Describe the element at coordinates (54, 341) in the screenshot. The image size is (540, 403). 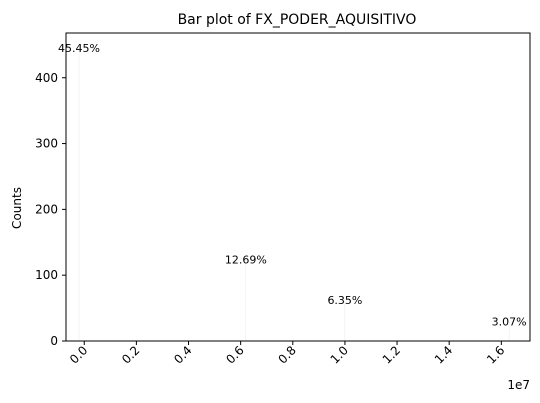
I see `y-tick-label: 0` at that location.